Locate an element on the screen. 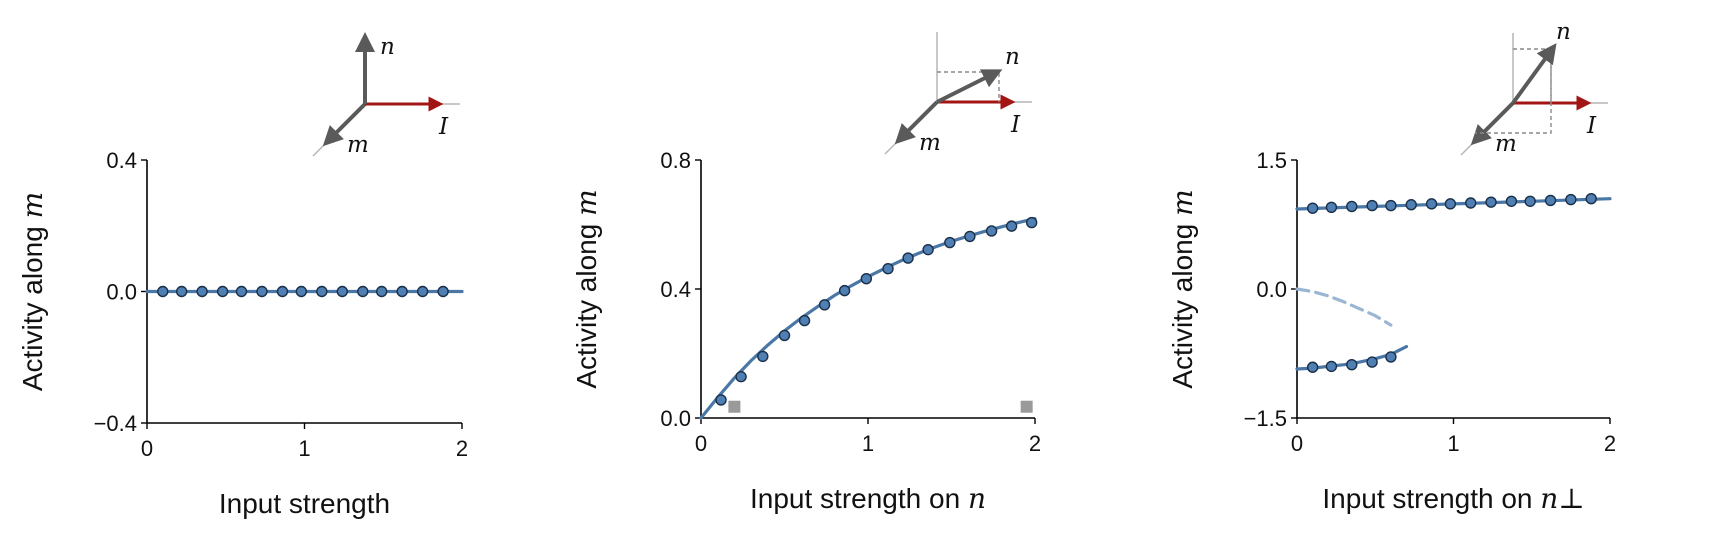 The image size is (1713, 555). model-line is located at coordinates (868, 318).